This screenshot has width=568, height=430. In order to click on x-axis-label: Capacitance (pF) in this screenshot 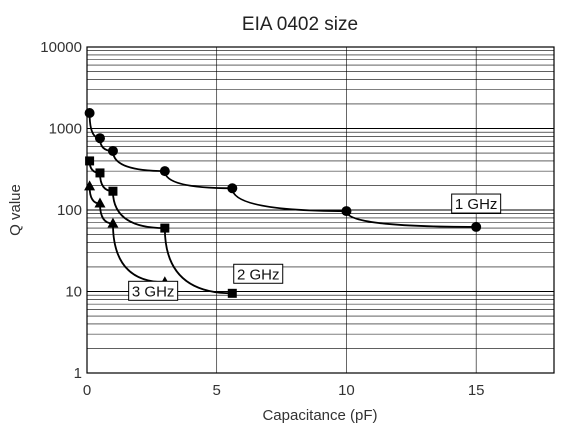, I will do `click(319, 415)`.